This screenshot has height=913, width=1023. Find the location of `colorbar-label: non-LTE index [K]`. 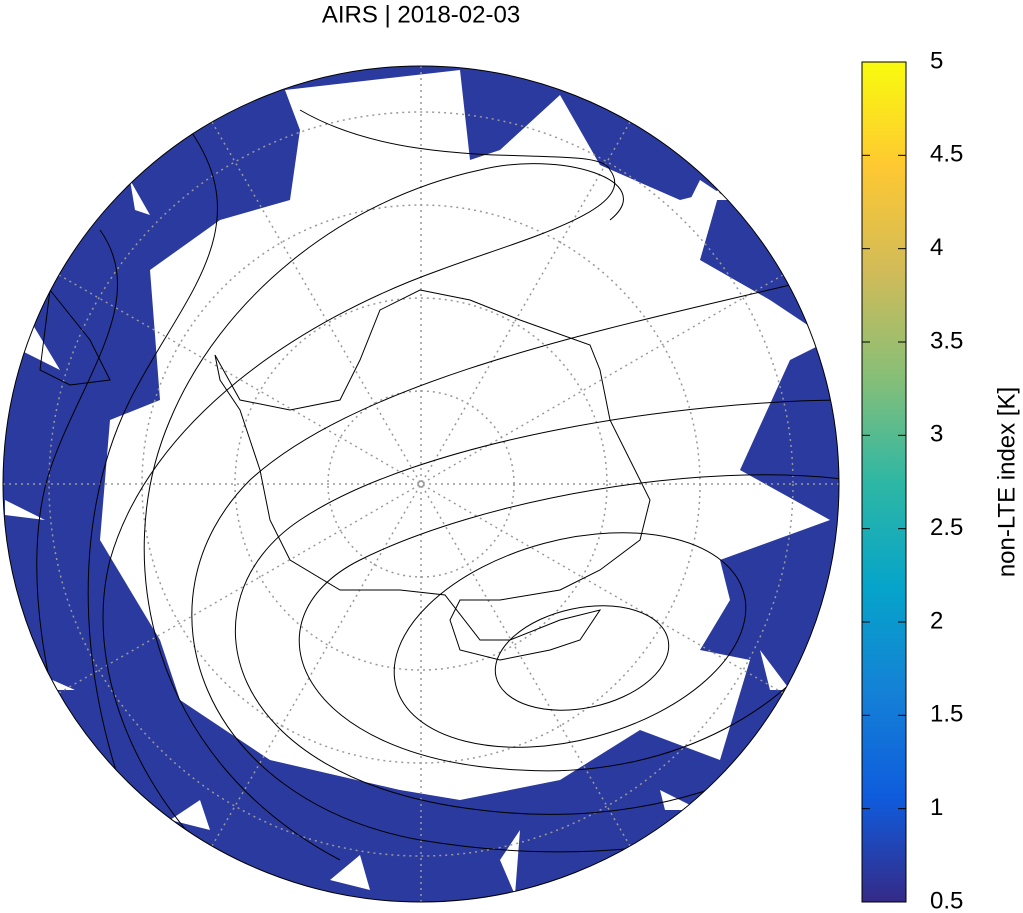

colorbar-label: non-LTE index [K] is located at coordinates (1006, 482).